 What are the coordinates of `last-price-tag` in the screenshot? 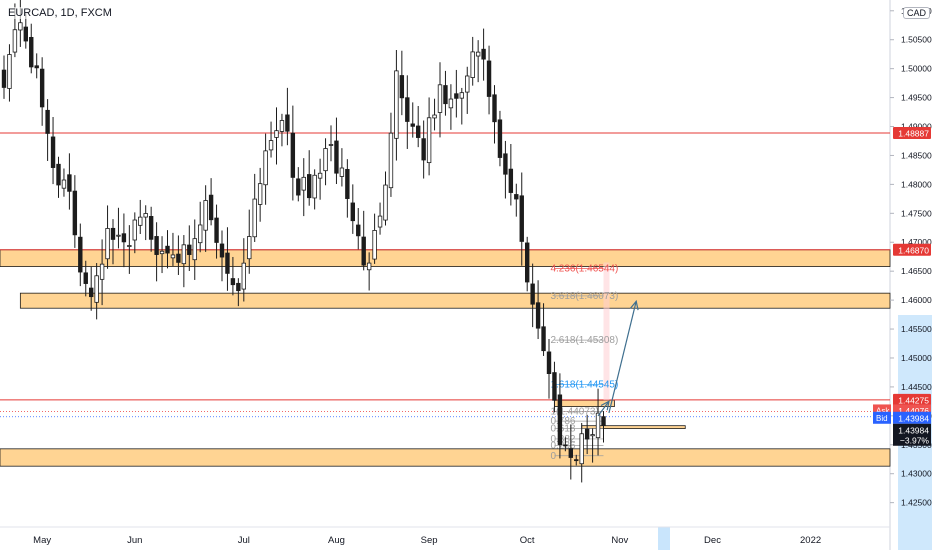 It's located at (912, 434).